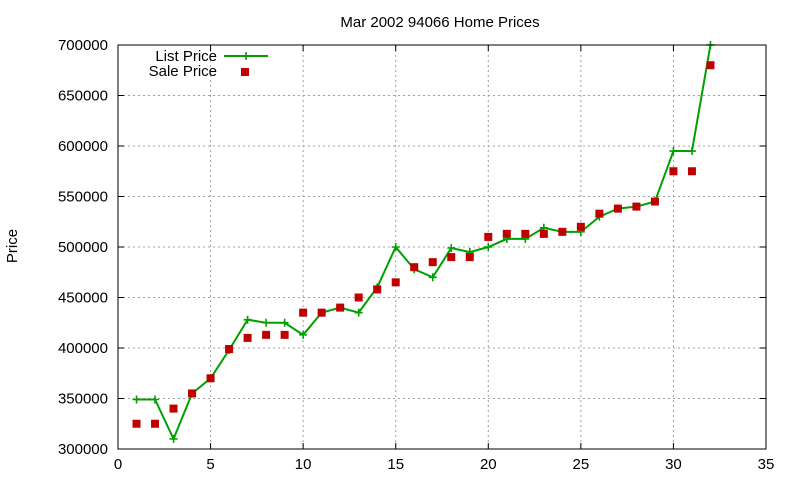 This screenshot has width=800, height=480. Describe the element at coordinates (83, 146) in the screenshot. I see `y-tick-label: 600000` at that location.